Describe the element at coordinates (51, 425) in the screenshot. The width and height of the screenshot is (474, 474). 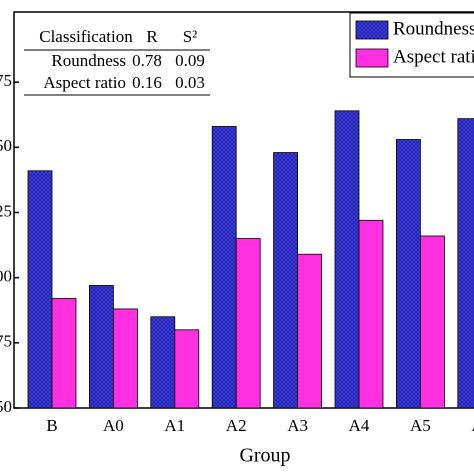
I see `x-tick-label: B` at that location.